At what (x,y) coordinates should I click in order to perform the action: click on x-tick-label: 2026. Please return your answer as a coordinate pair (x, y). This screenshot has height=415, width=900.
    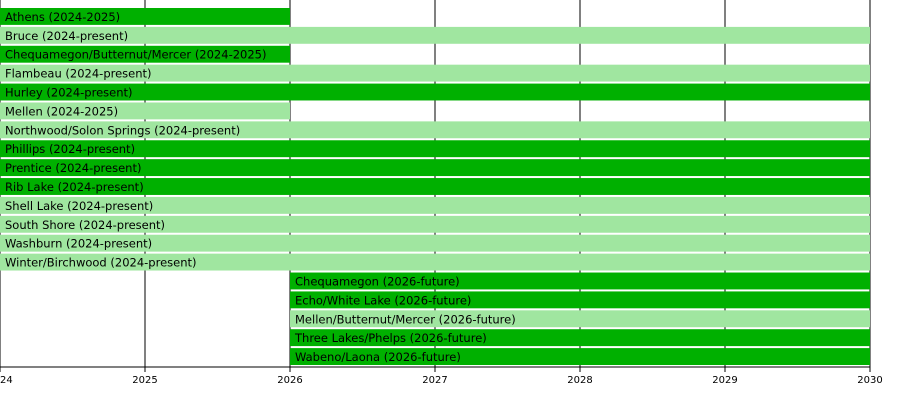
    Looking at the image, I should click on (289, 380).